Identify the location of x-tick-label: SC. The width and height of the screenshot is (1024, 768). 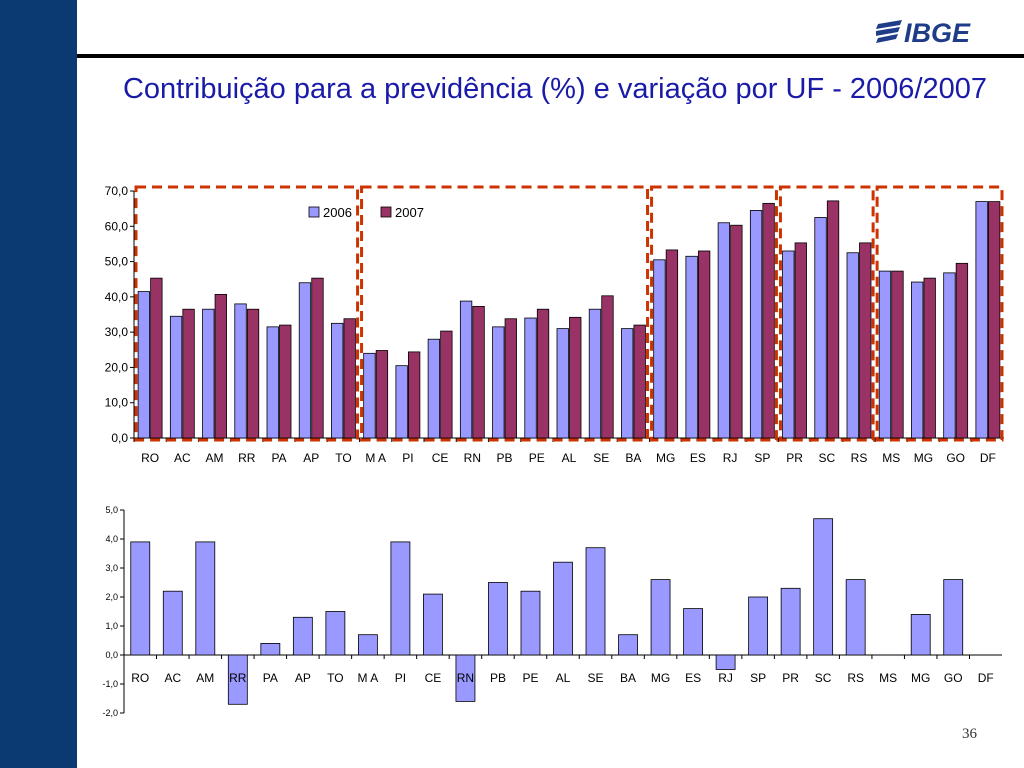
(823, 678).